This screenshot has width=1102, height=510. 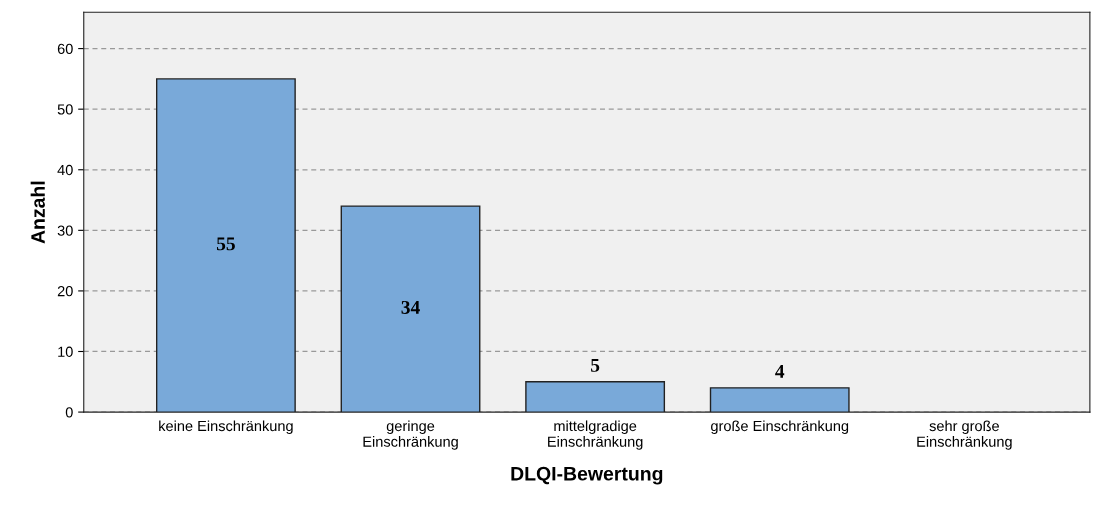 What do you see at coordinates (65, 351) in the screenshot?
I see `y-tick-label: 10` at bounding box center [65, 351].